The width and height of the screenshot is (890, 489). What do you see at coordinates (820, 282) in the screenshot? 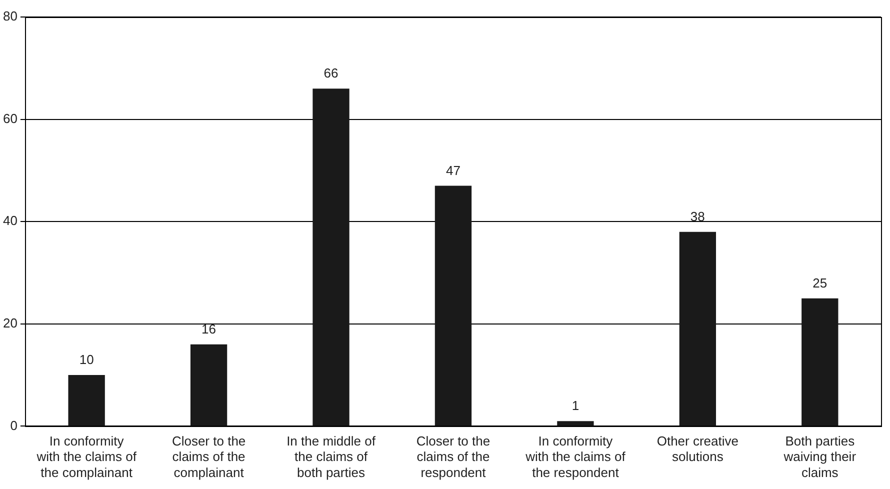
I see `data-label: 25` at bounding box center [820, 282].